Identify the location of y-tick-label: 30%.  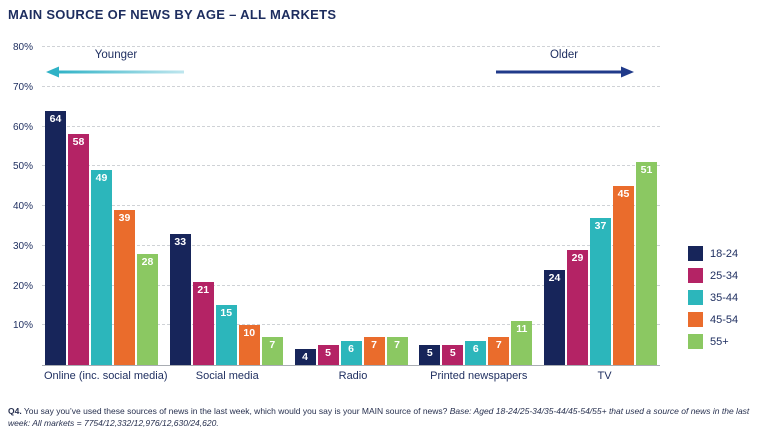
(22, 246).